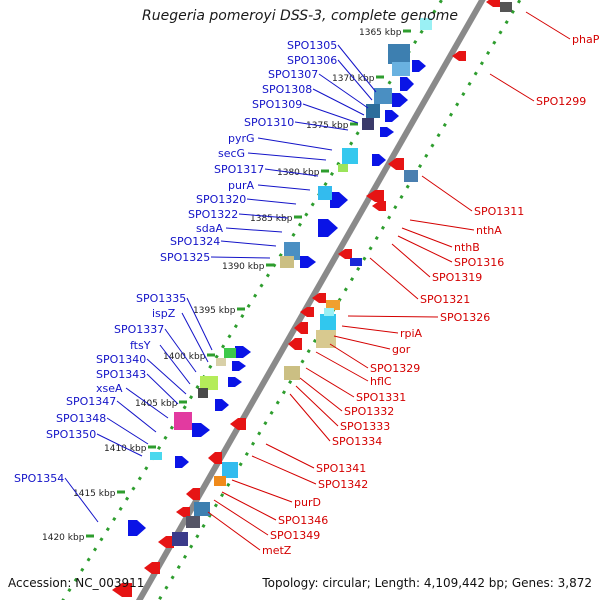 Image resolution: width=600 pixels, height=600 pixels. What do you see at coordinates (445, 299) in the screenshot?
I see `reverse-gene-label: SPO1321` at bounding box center [445, 299].